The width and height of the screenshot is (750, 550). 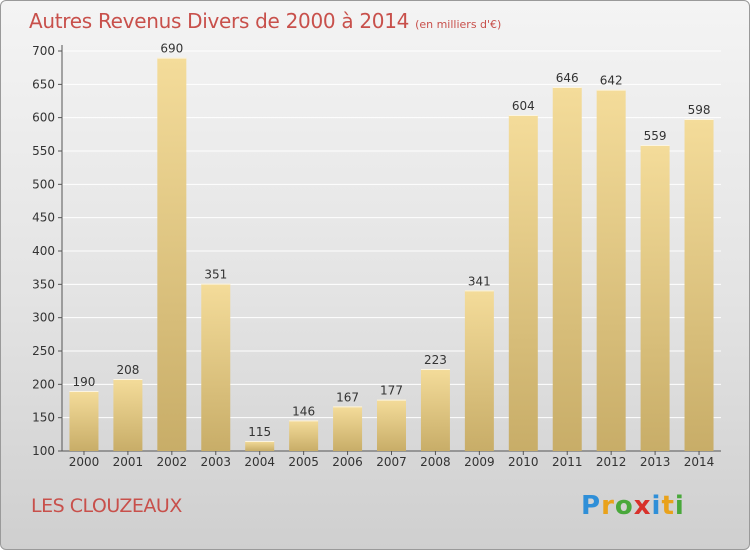 What do you see at coordinates (127, 370) in the screenshot?
I see `data-label: 208` at bounding box center [127, 370].